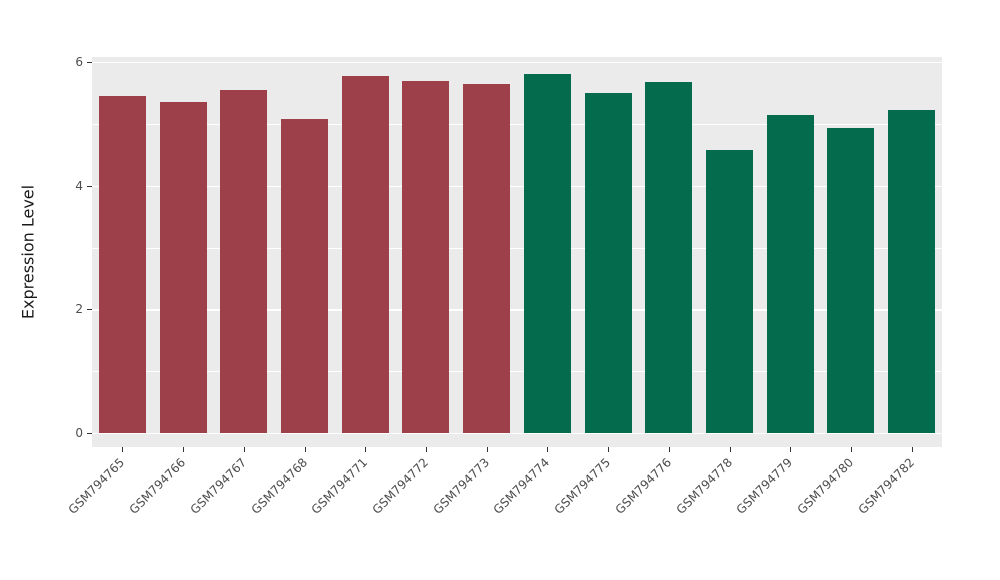 The width and height of the screenshot is (1000, 580). I want to click on bar-GSM794772, so click(426, 256).